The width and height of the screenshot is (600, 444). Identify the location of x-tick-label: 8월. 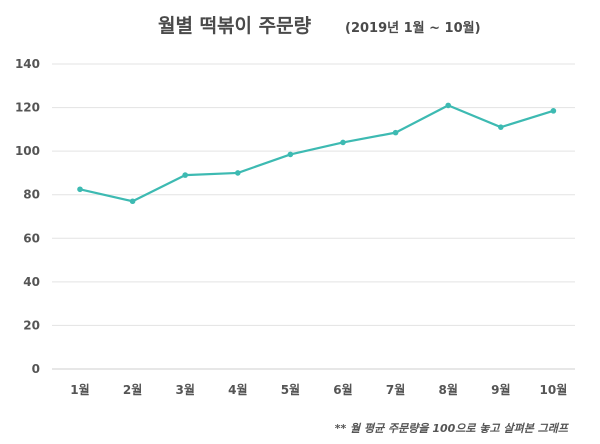
(448, 389).